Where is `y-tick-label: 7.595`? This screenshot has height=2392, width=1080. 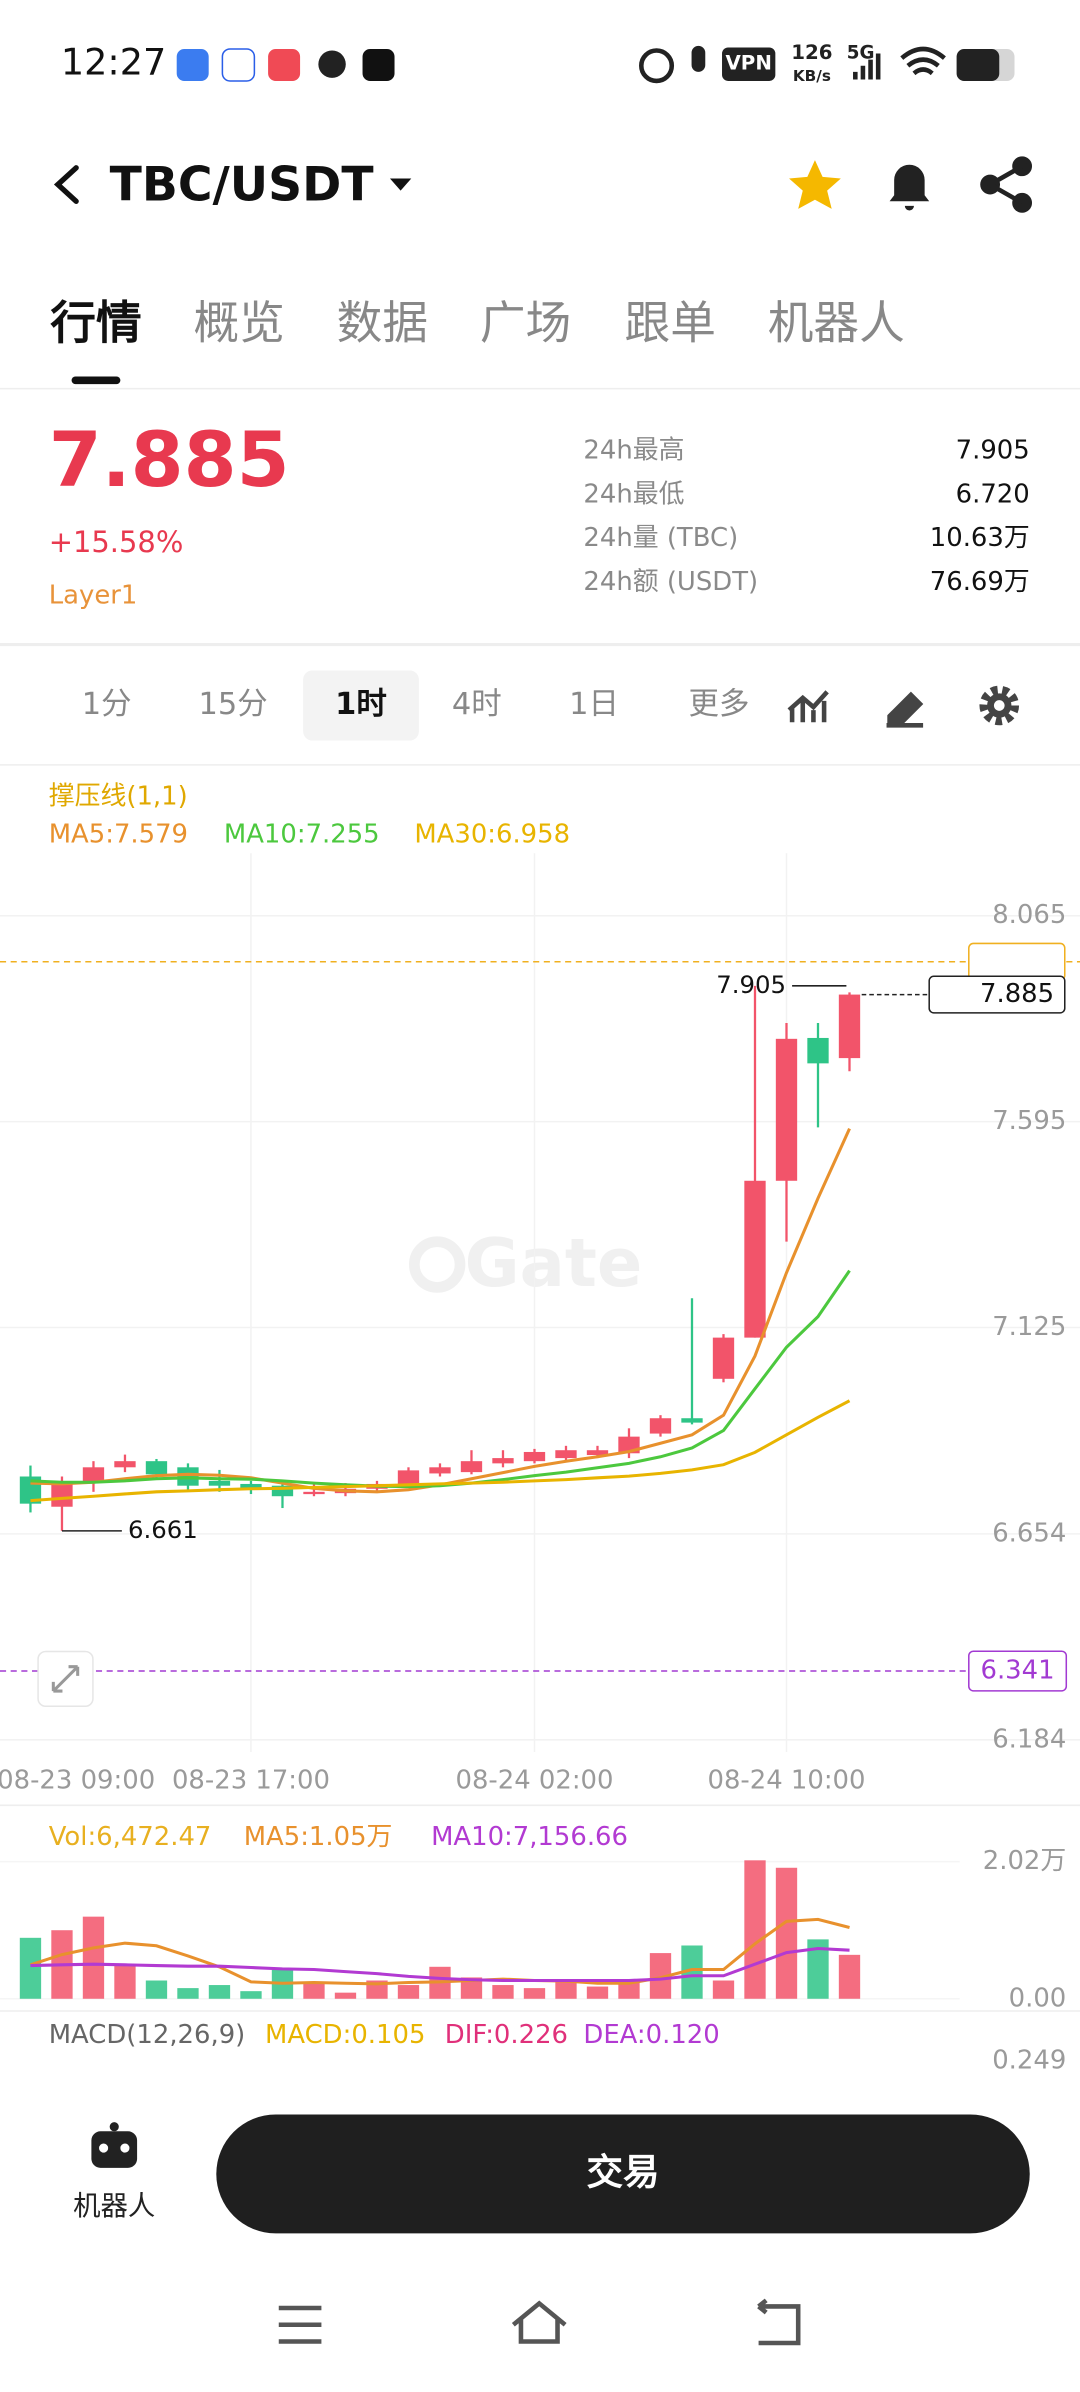
y-tick-label: 7.595 is located at coordinates (1029, 1121).